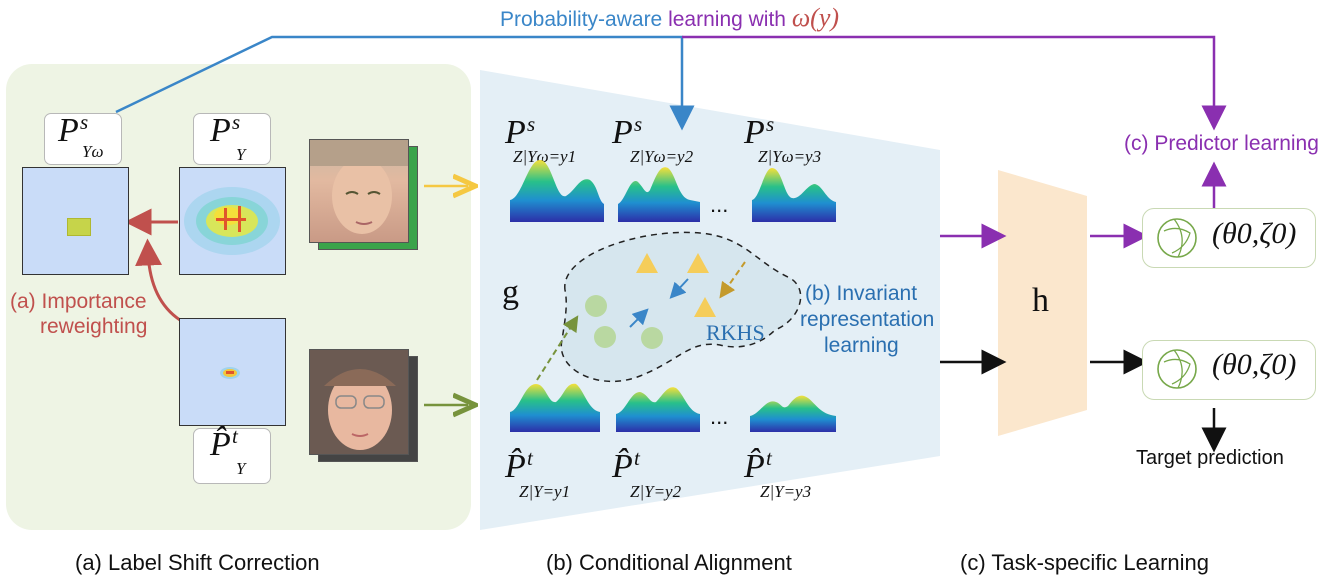 The image size is (1324, 584). What do you see at coordinates (405, 83) in the screenshot?
I see `blue-weight-line` at bounding box center [405, 83].